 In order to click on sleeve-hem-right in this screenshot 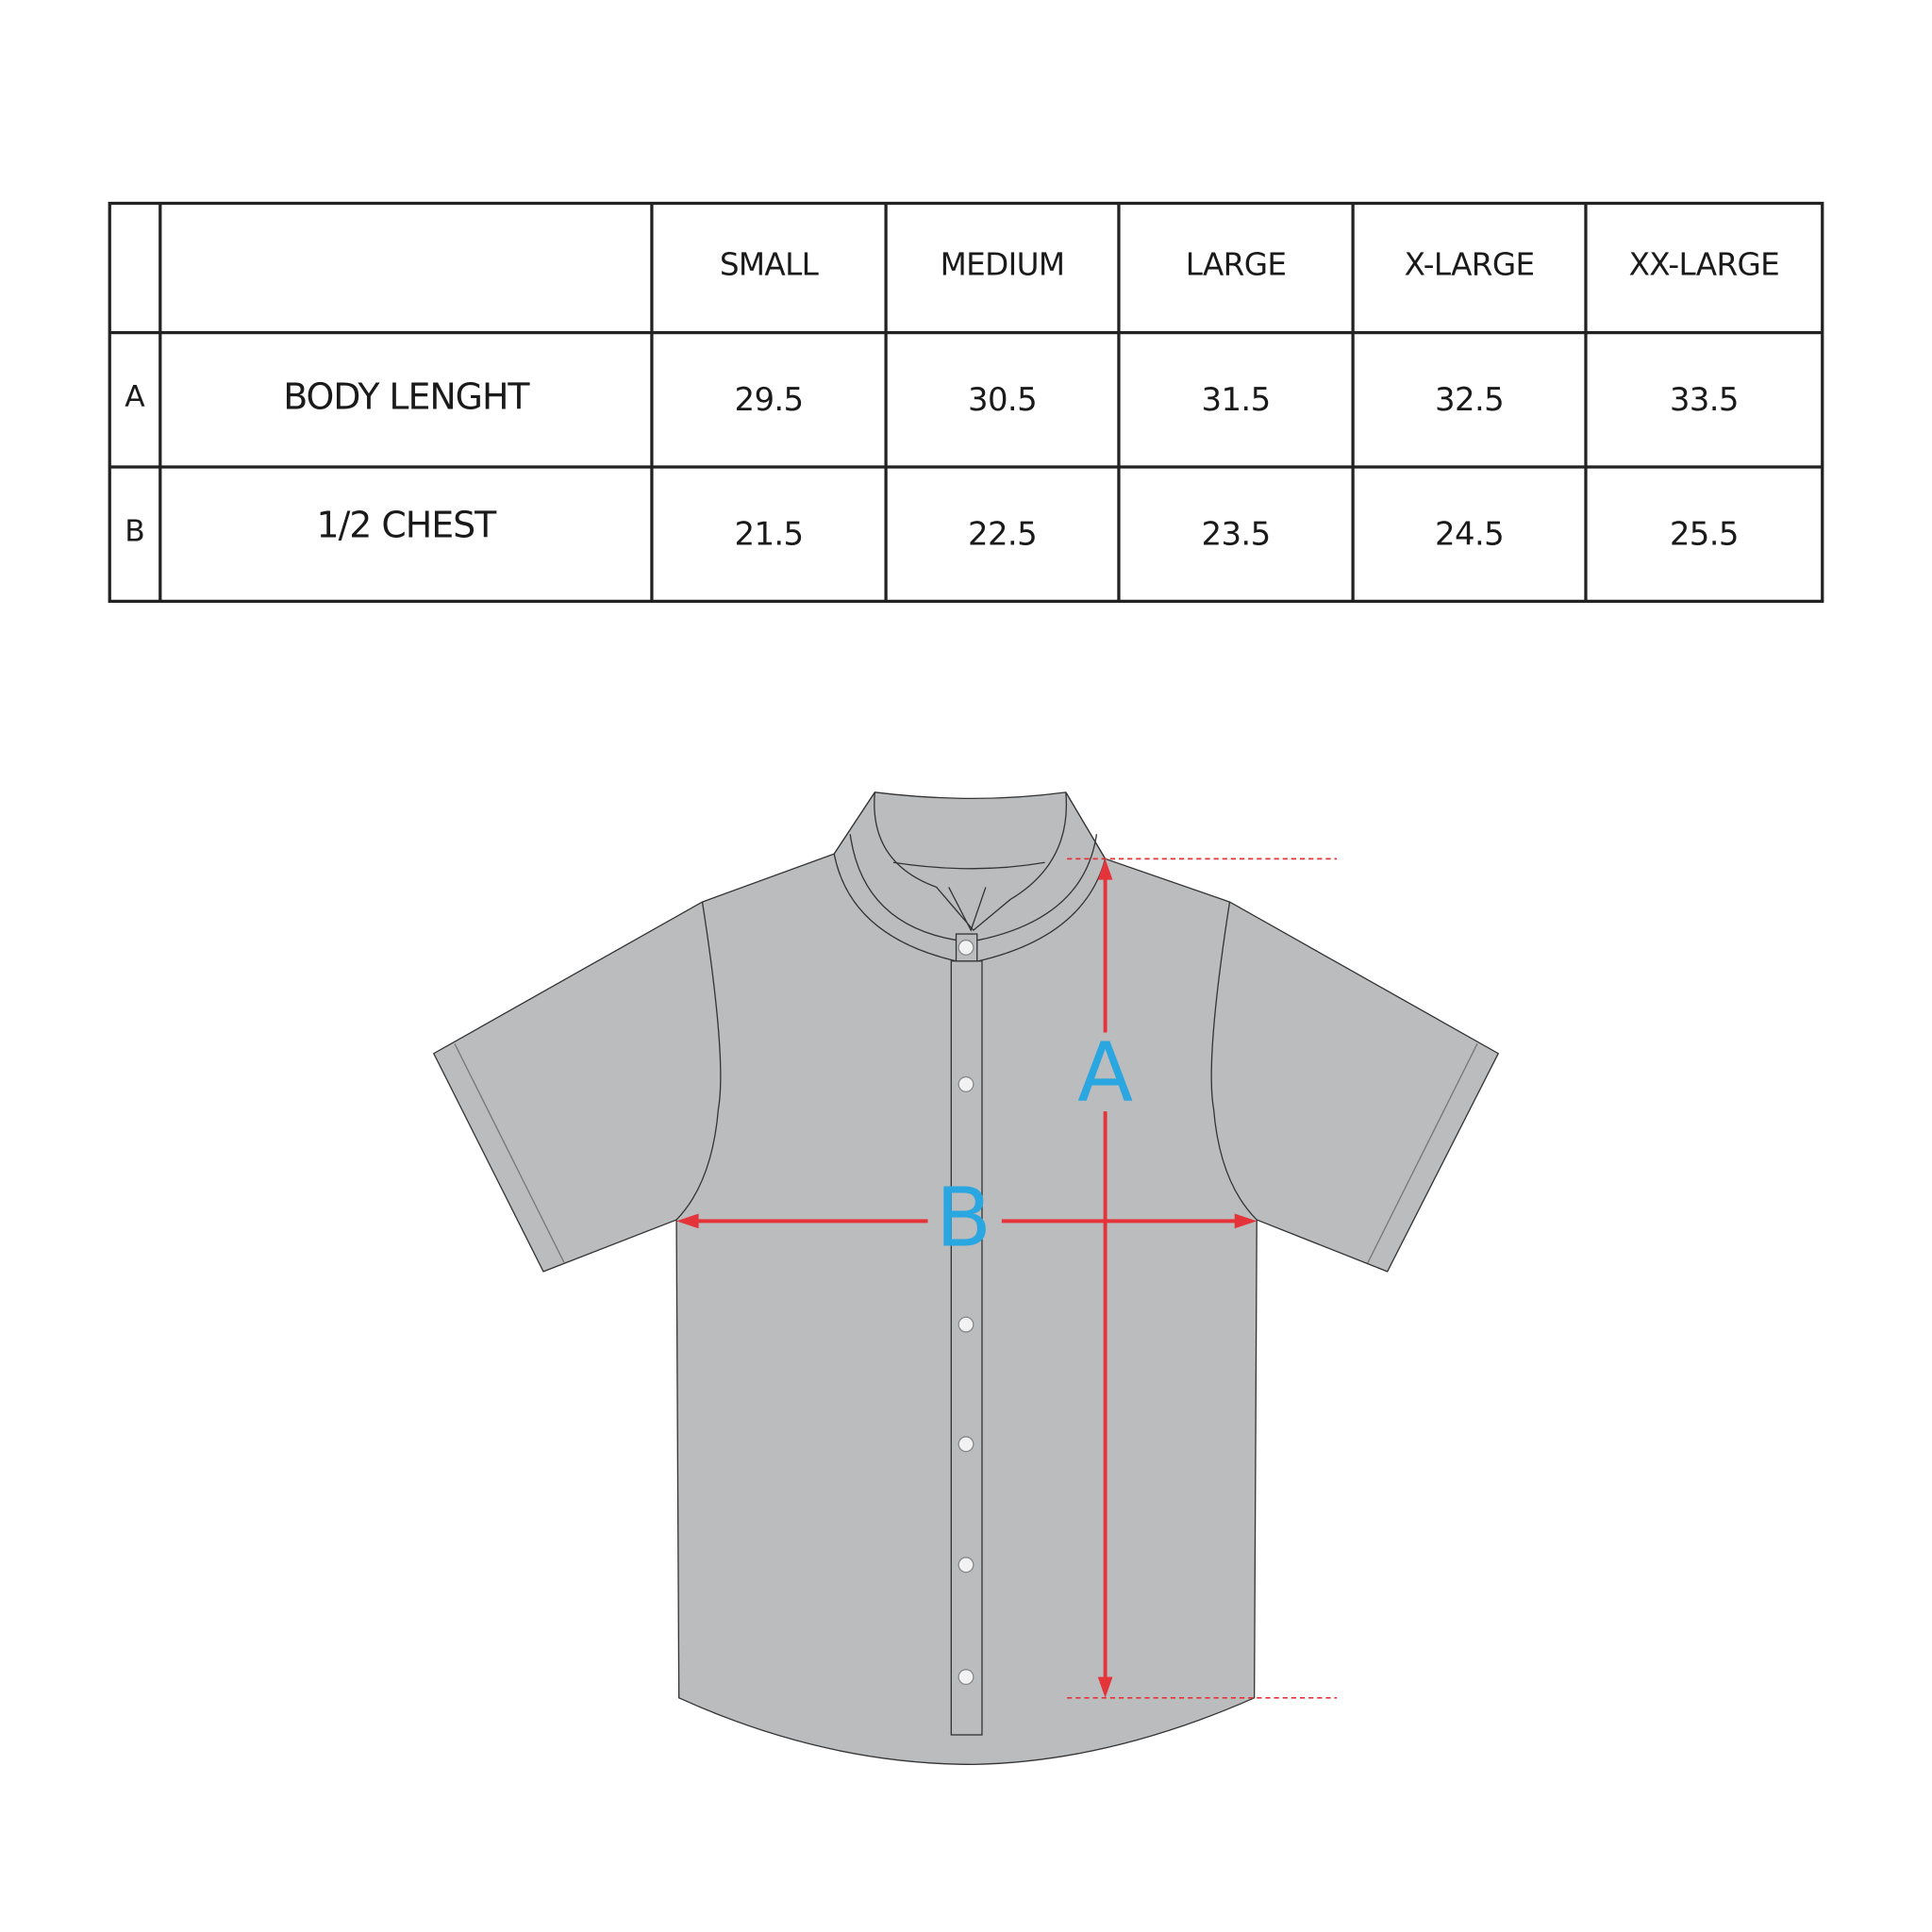, I will do `click(1422, 1153)`.